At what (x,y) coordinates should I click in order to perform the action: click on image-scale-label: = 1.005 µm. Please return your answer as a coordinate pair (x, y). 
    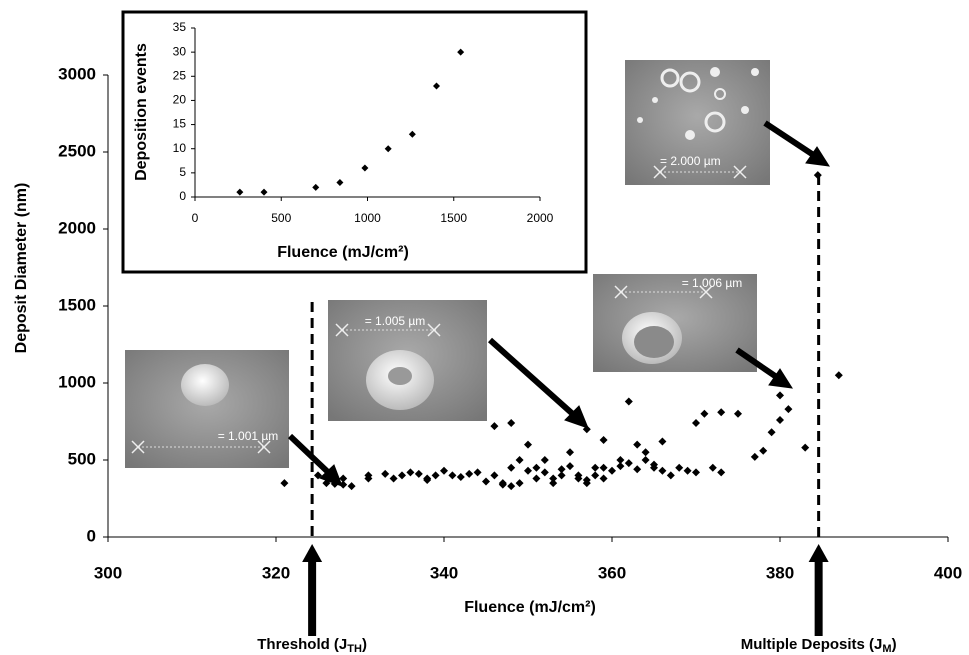
    Looking at the image, I should click on (395, 321).